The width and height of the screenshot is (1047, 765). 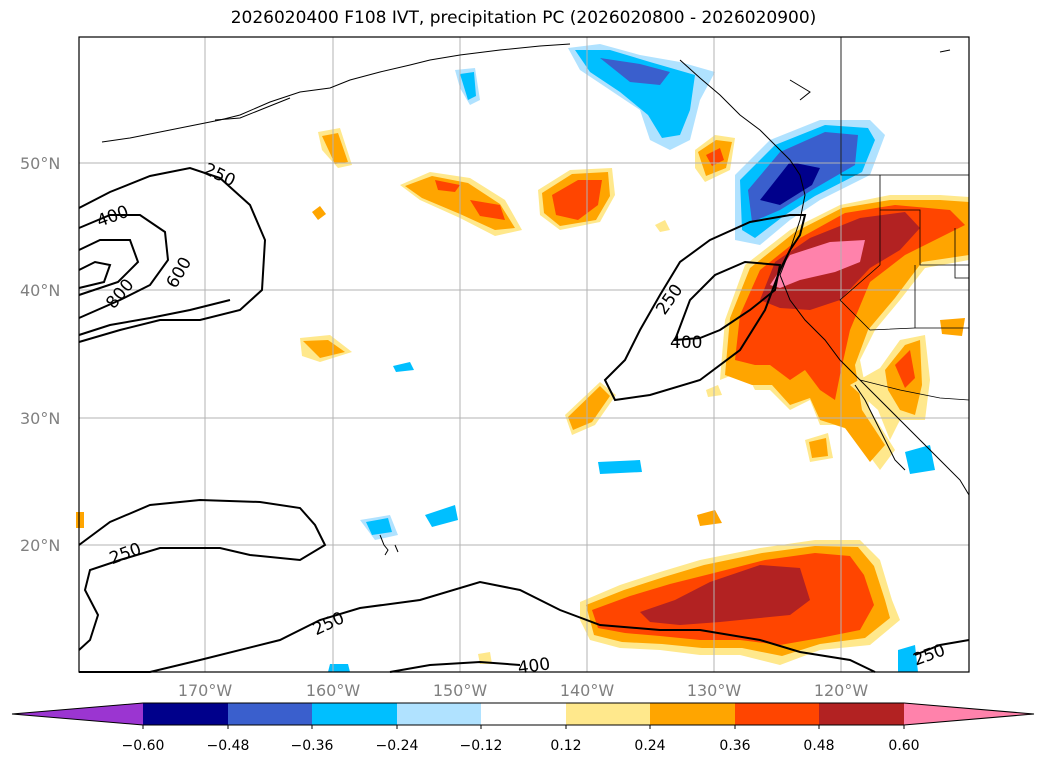 I want to click on colorbar-tick-label: 0.24, so click(x=649, y=746).